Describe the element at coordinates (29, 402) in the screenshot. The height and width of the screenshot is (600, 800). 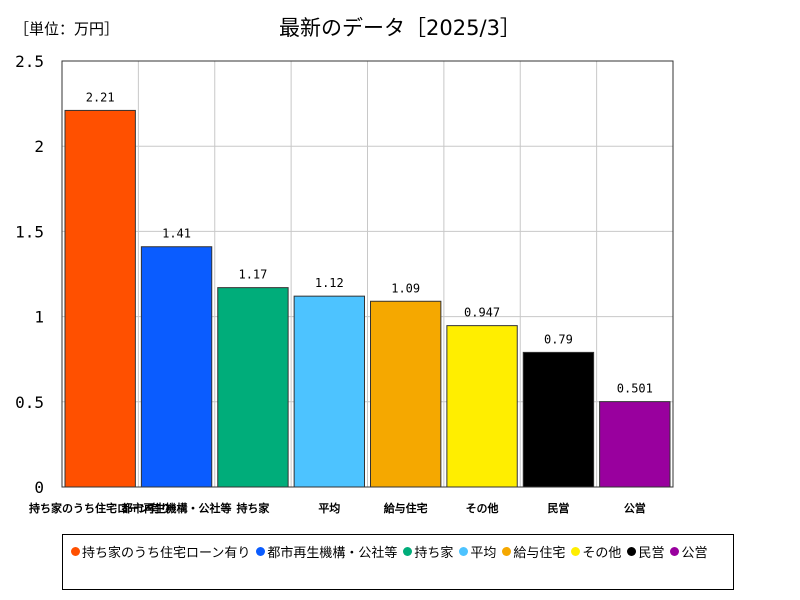
I see `y-tick-label: 0.5` at that location.